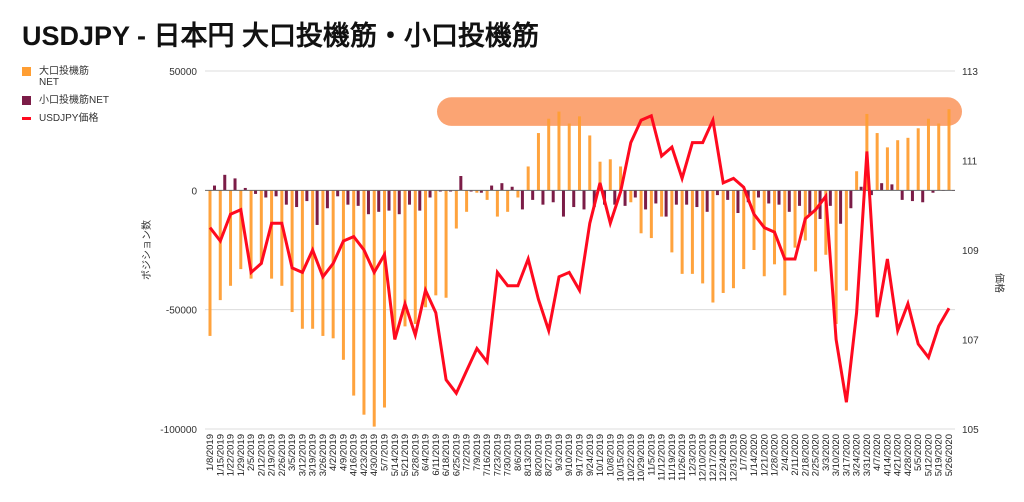 The height and width of the screenshot is (502, 1024). Describe the element at coordinates (65, 100) in the screenshot. I see `legend-item-small: 小口投機筋NET` at that location.